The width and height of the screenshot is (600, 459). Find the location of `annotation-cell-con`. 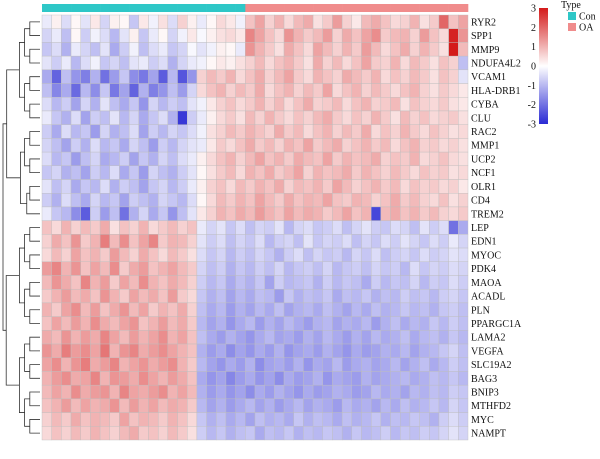

annotation-cell-con is located at coordinates (211, 8).